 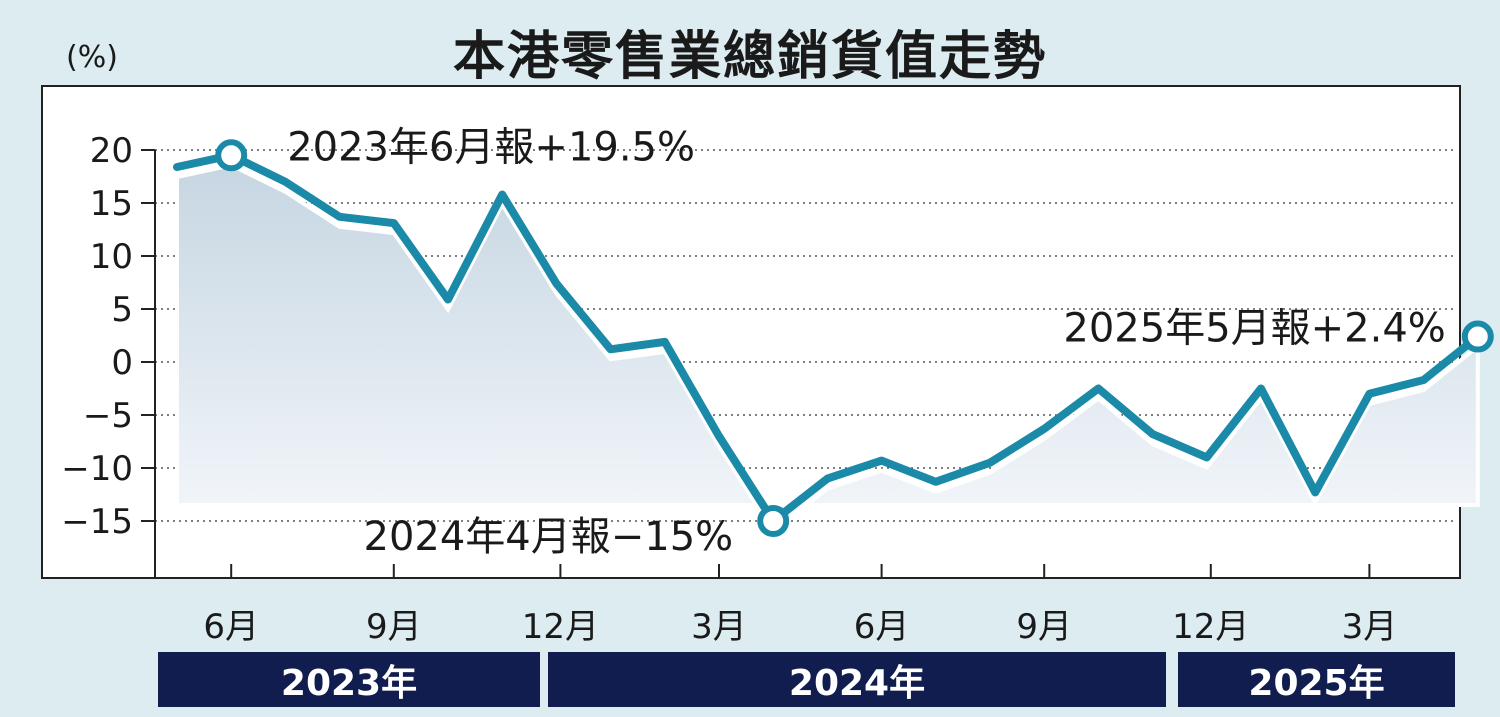 I want to click on y-tick-label: −5, so click(x=108, y=416).